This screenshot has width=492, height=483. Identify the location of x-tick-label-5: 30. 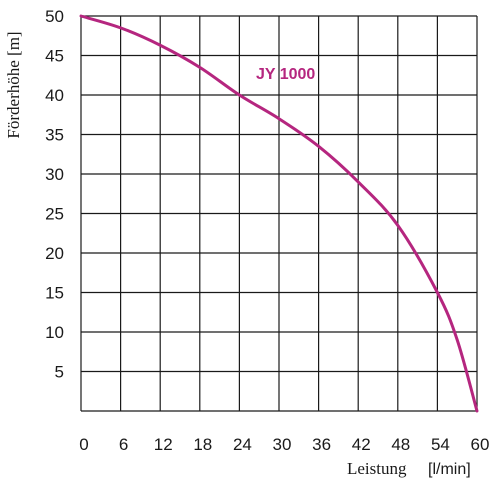
(282, 444).